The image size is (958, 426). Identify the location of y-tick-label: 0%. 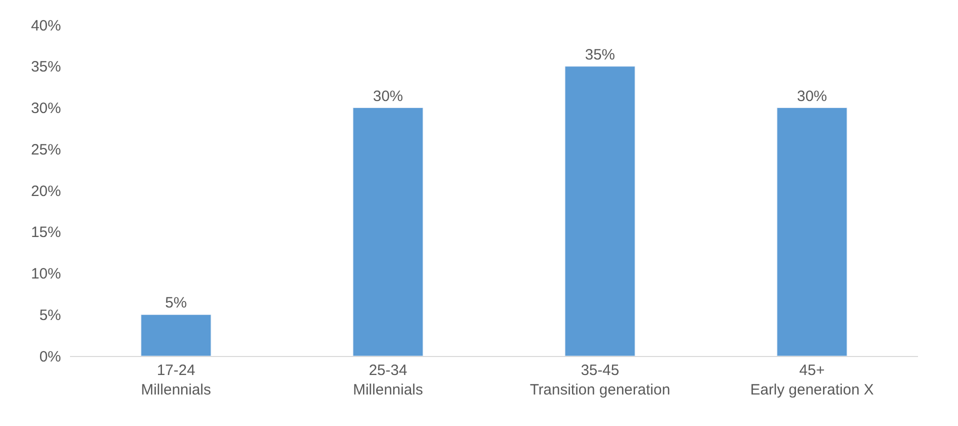
(50, 357).